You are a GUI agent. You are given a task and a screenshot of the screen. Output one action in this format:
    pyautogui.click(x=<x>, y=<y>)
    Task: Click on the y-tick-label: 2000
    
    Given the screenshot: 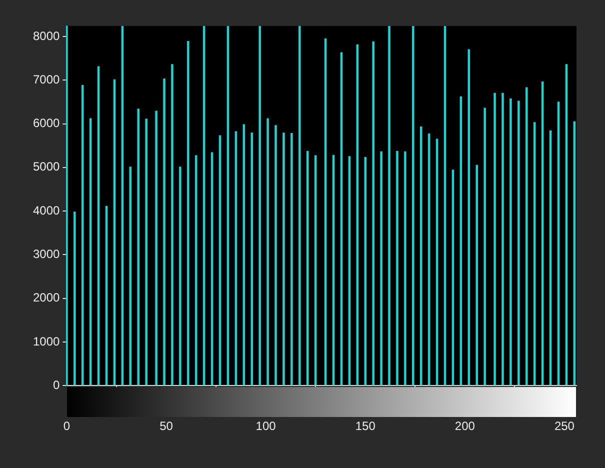 What is the action you would take?
    pyautogui.click(x=46, y=297)
    